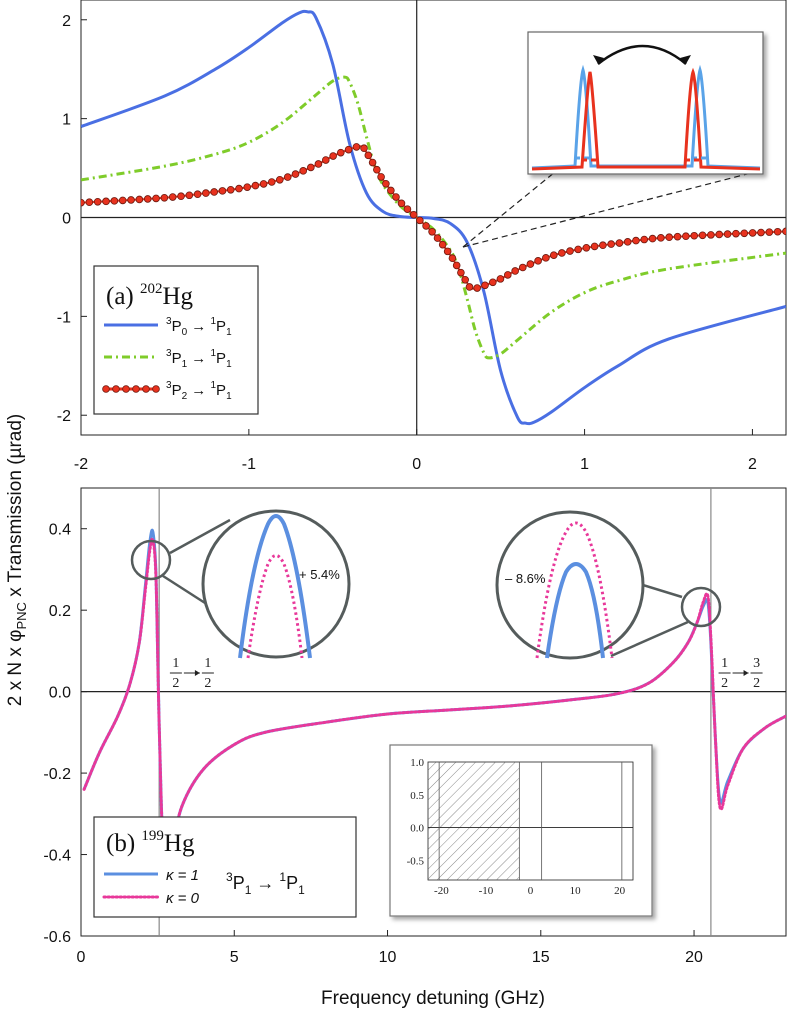 This screenshot has height=1014, width=790. What do you see at coordinates (525, 578) in the screenshot?
I see `zoom-annotation-minus: – 8.6%` at bounding box center [525, 578].